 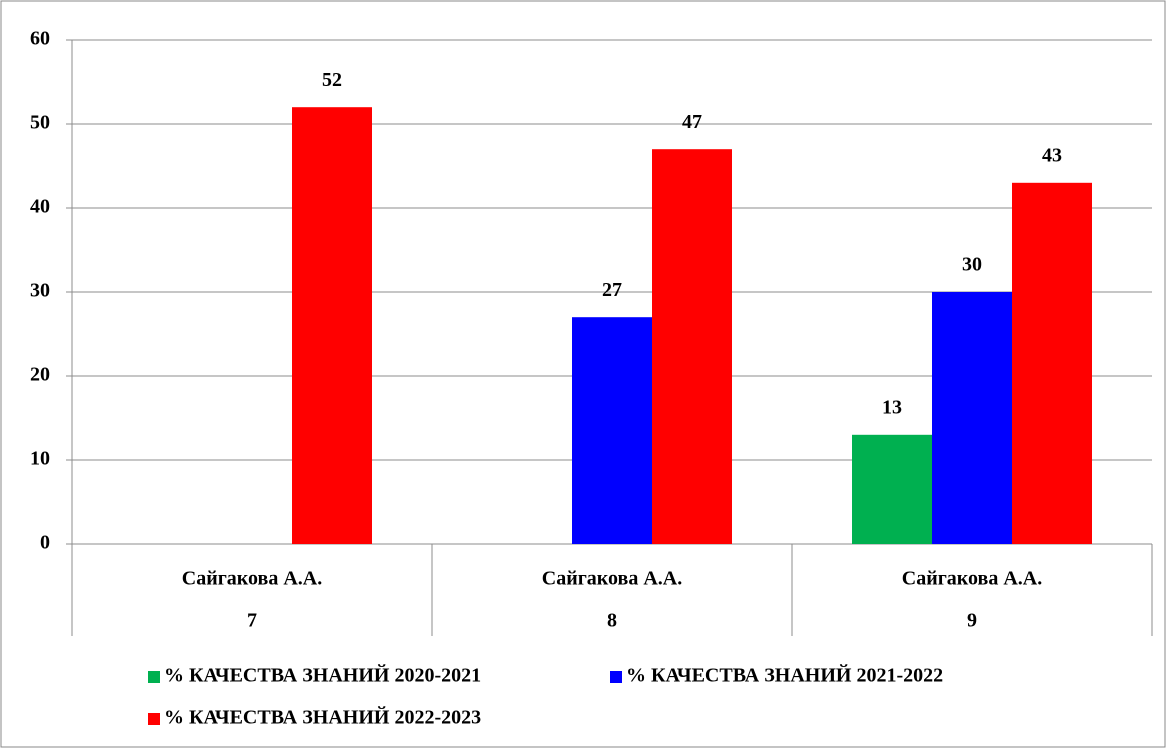 What do you see at coordinates (322, 675) in the screenshot?
I see `legend-label: % КАЧЕСТВА ЗНАНИЙ 2020-2021` at bounding box center [322, 675].